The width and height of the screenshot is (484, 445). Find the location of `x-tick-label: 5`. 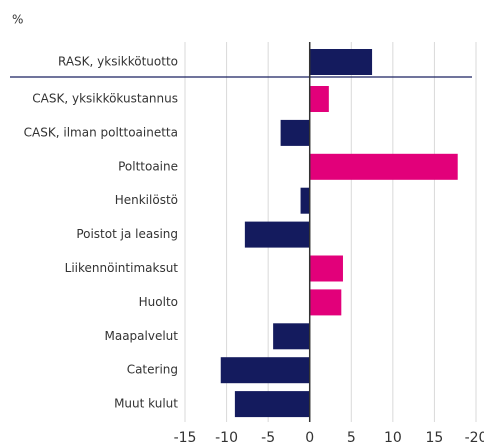

x-tick-label: 5 is located at coordinates (351, 437).